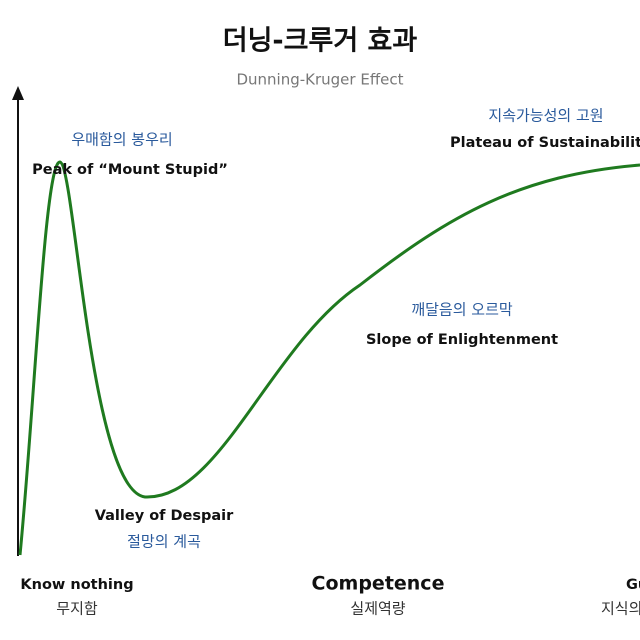 The width and height of the screenshot is (640, 640). Describe the element at coordinates (320, 41) in the screenshot. I see `title: 더닝-크루거 효과` at that location.